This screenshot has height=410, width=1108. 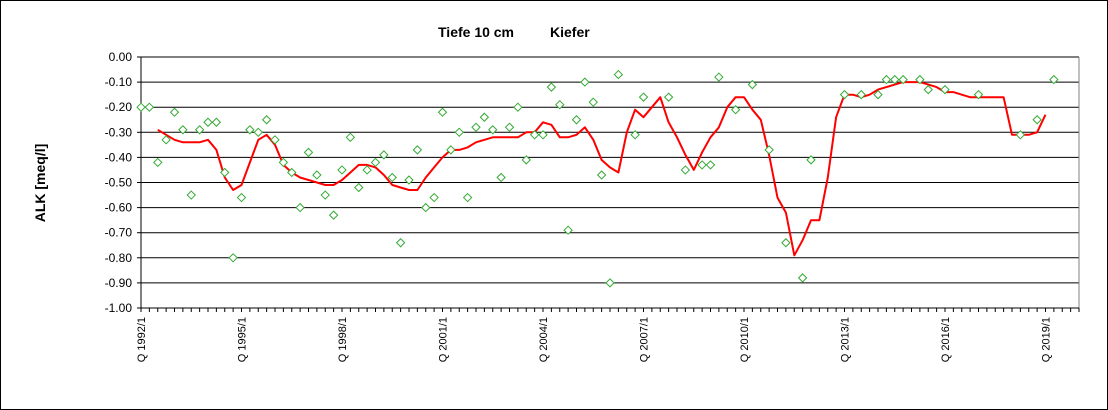 What do you see at coordinates (40, 183) in the screenshot?
I see `y-axis-label: ALK [meq/l]` at bounding box center [40, 183].